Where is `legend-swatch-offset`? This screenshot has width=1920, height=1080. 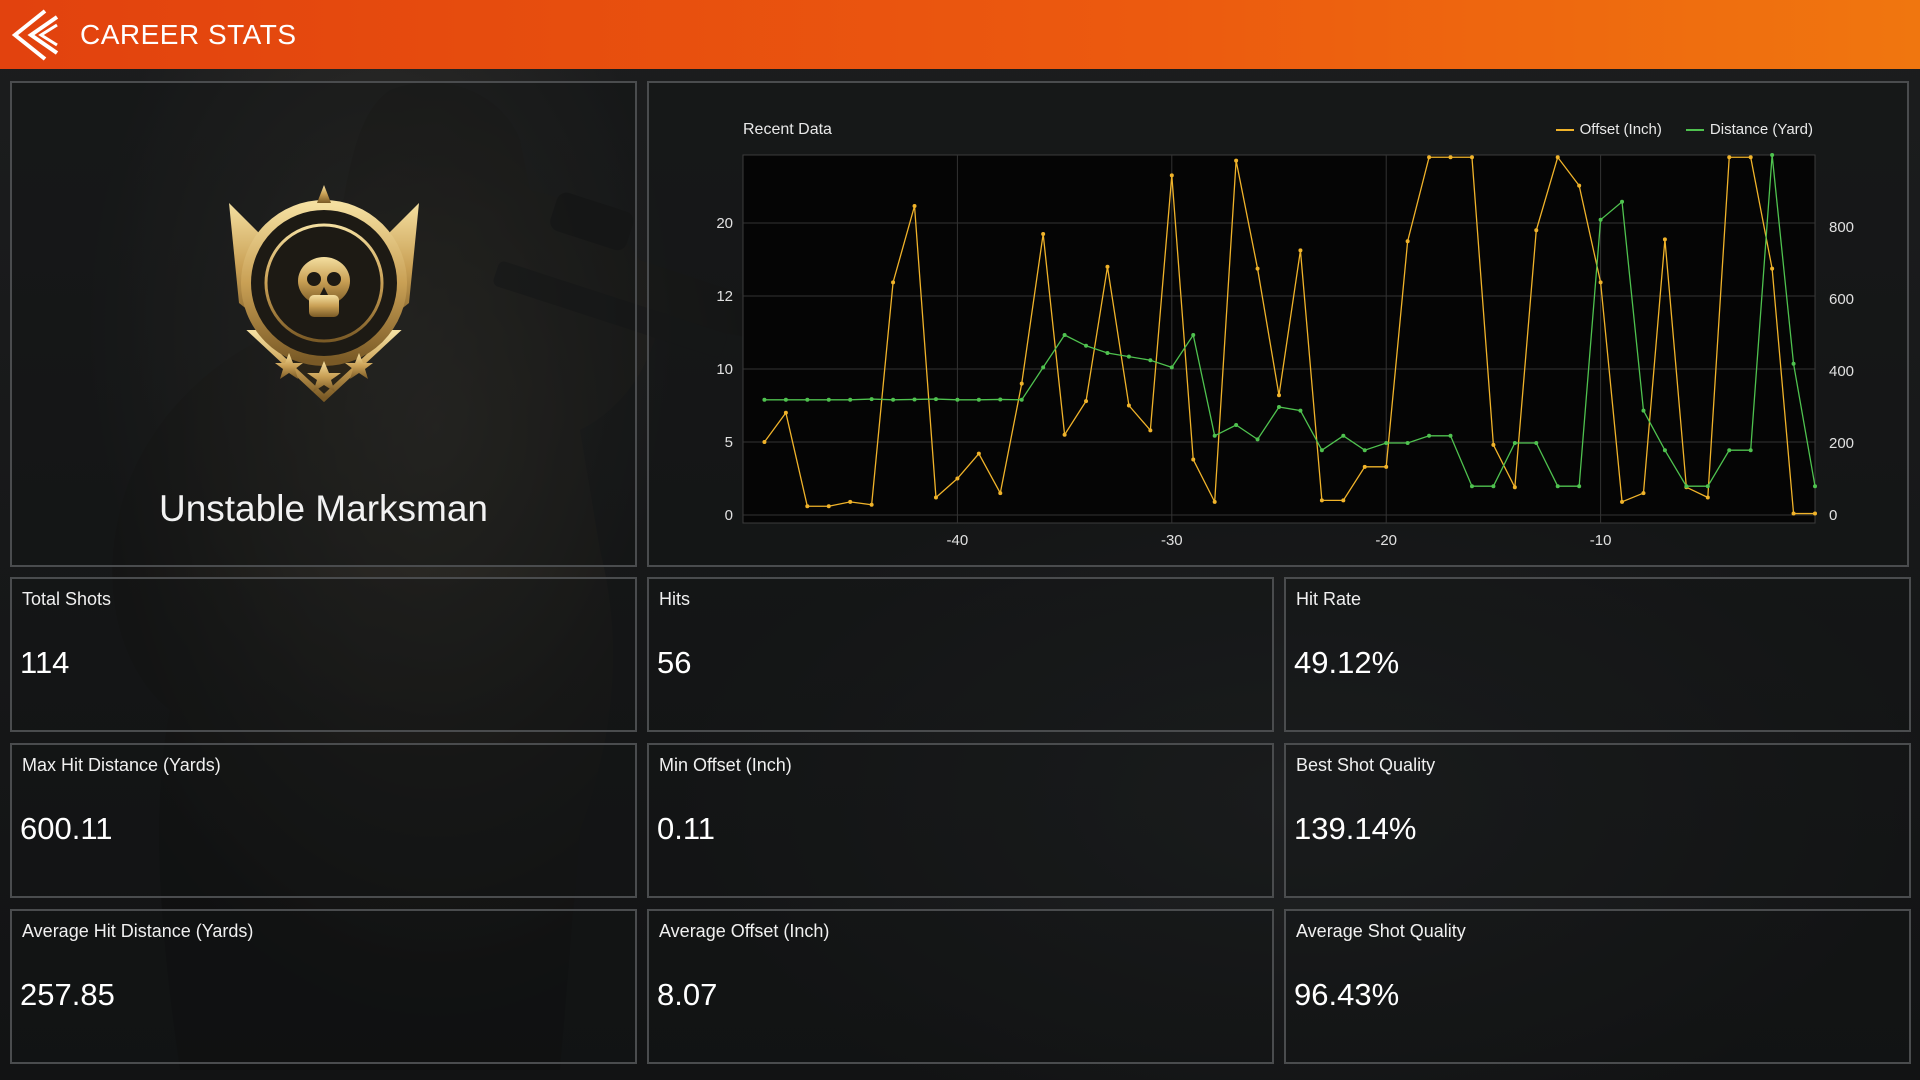 legend-swatch-offset is located at coordinates (1564, 129).